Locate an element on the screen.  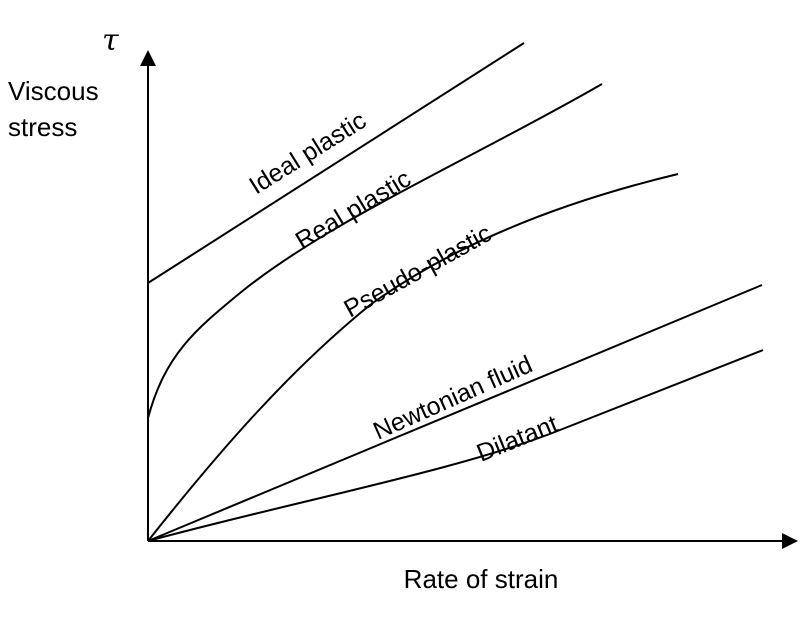
x-axis-title: Rate of strain is located at coordinates (481, 579).